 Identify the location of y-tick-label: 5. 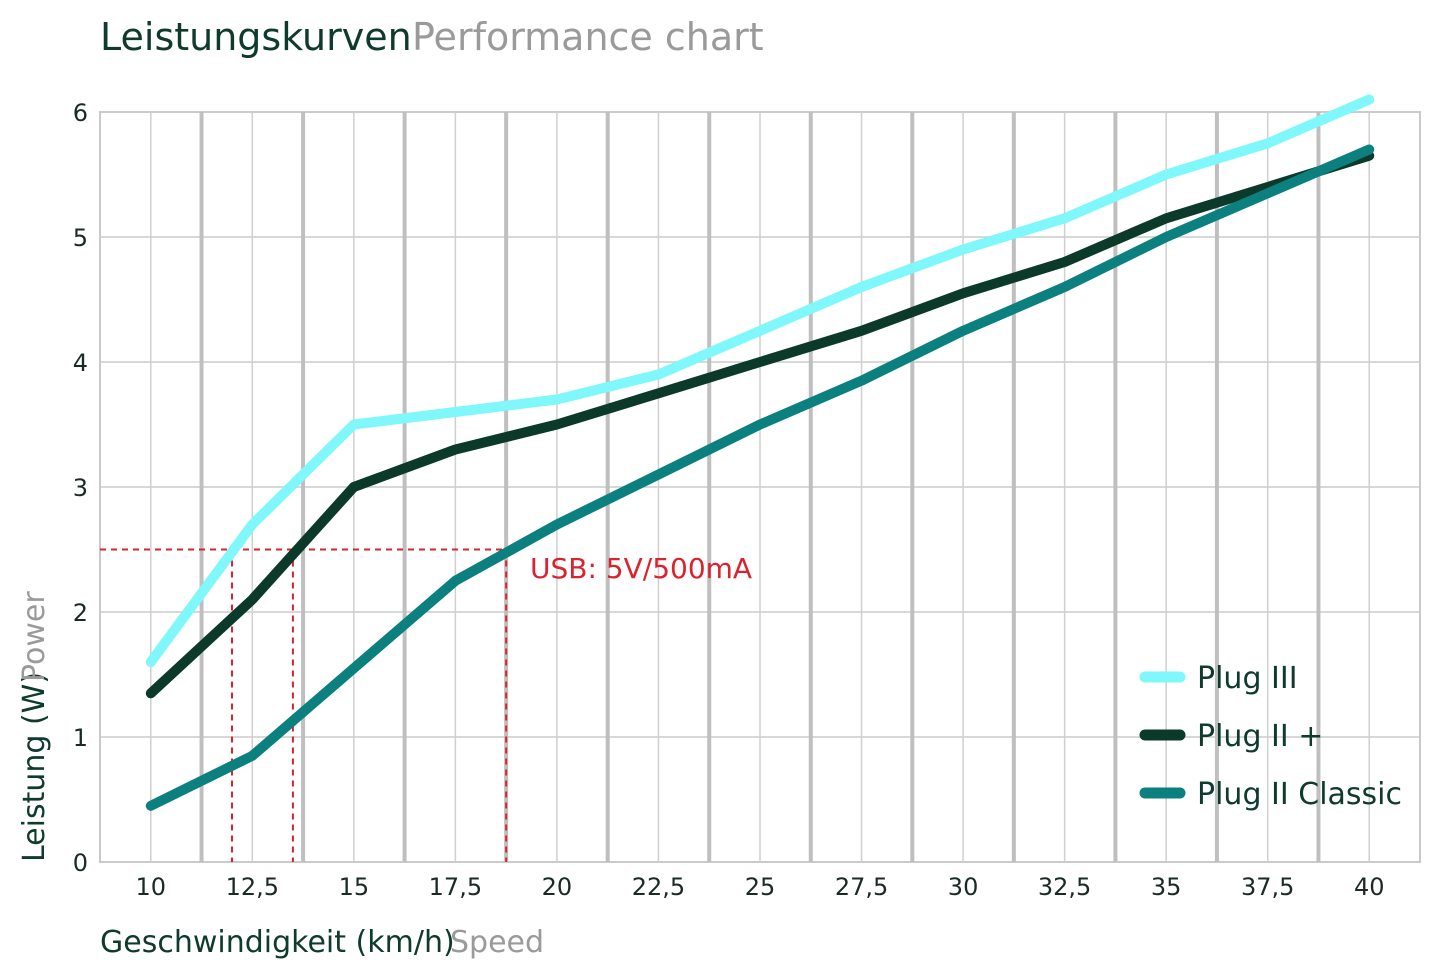
(80, 238).